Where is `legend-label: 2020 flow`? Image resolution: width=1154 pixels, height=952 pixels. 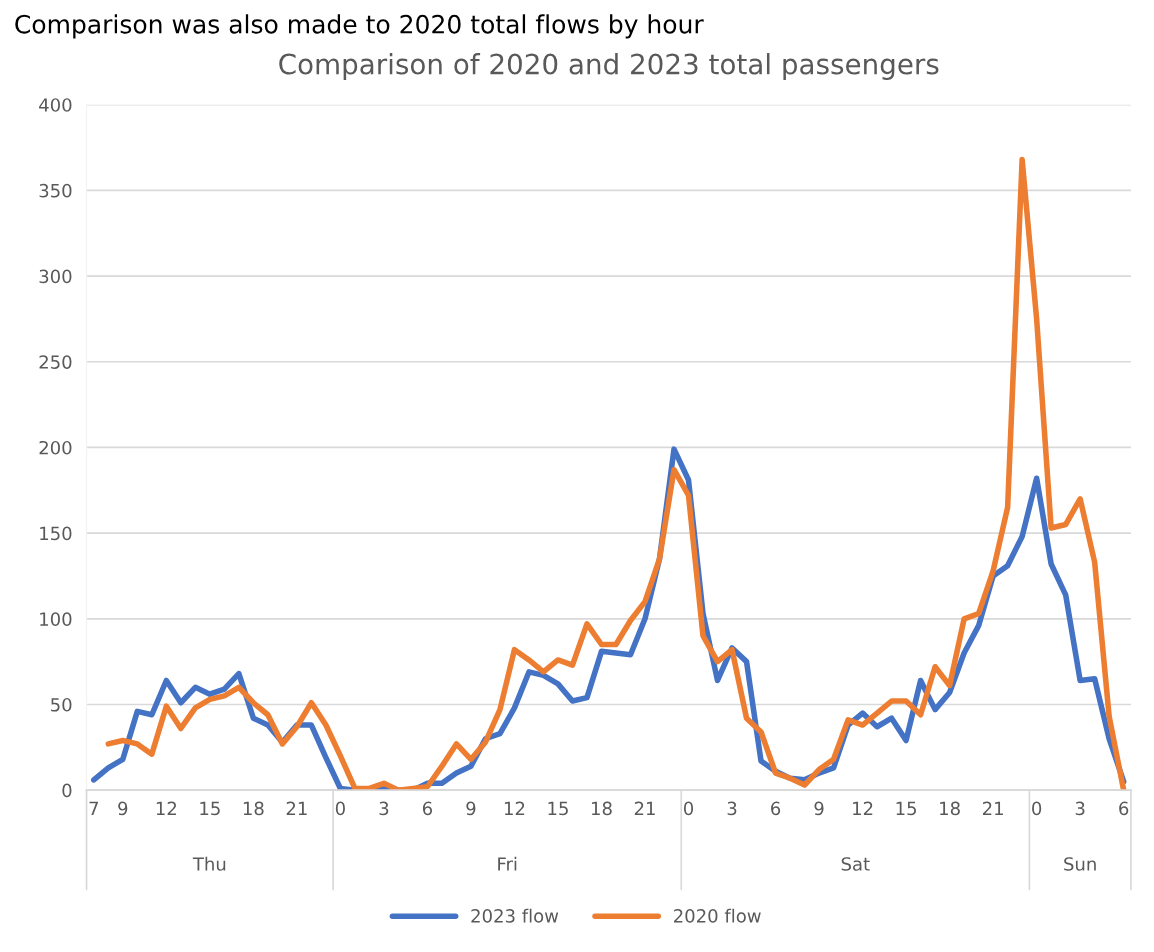 legend-label: 2020 flow is located at coordinates (717, 915).